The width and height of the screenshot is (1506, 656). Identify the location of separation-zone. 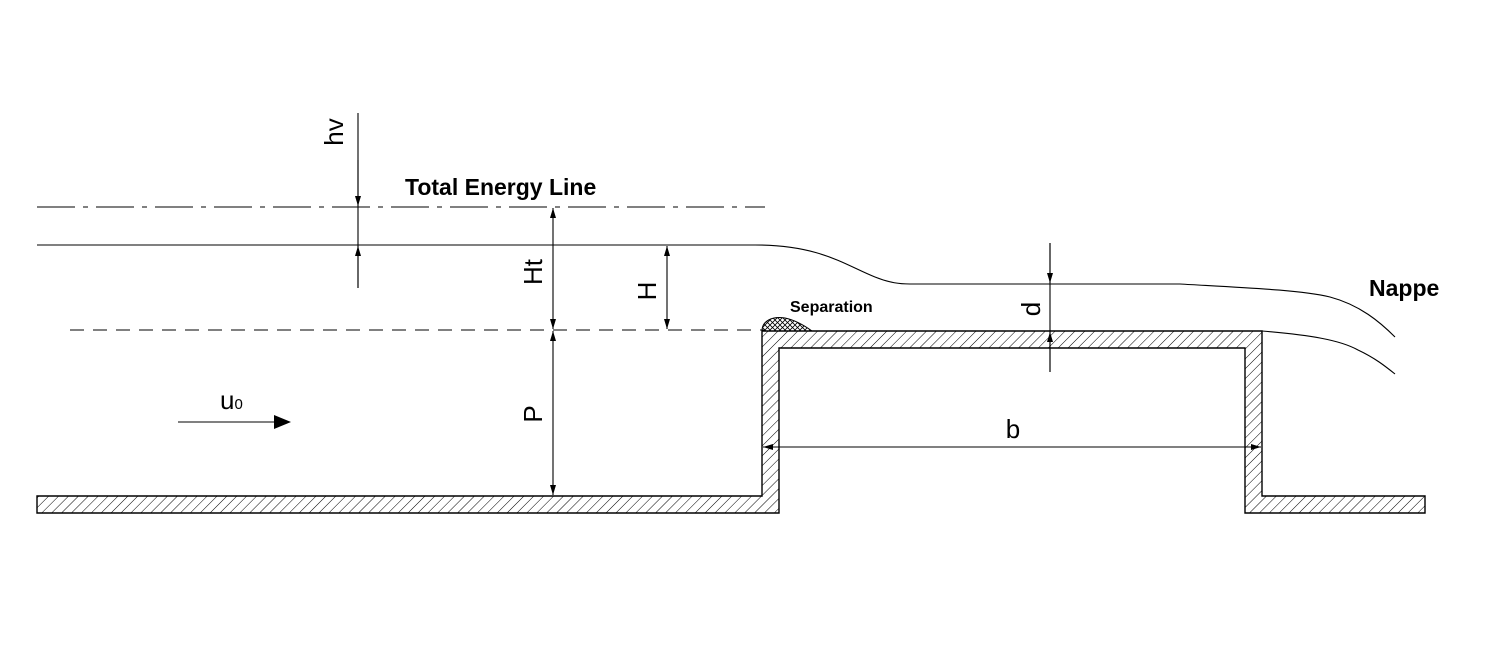
(787, 324).